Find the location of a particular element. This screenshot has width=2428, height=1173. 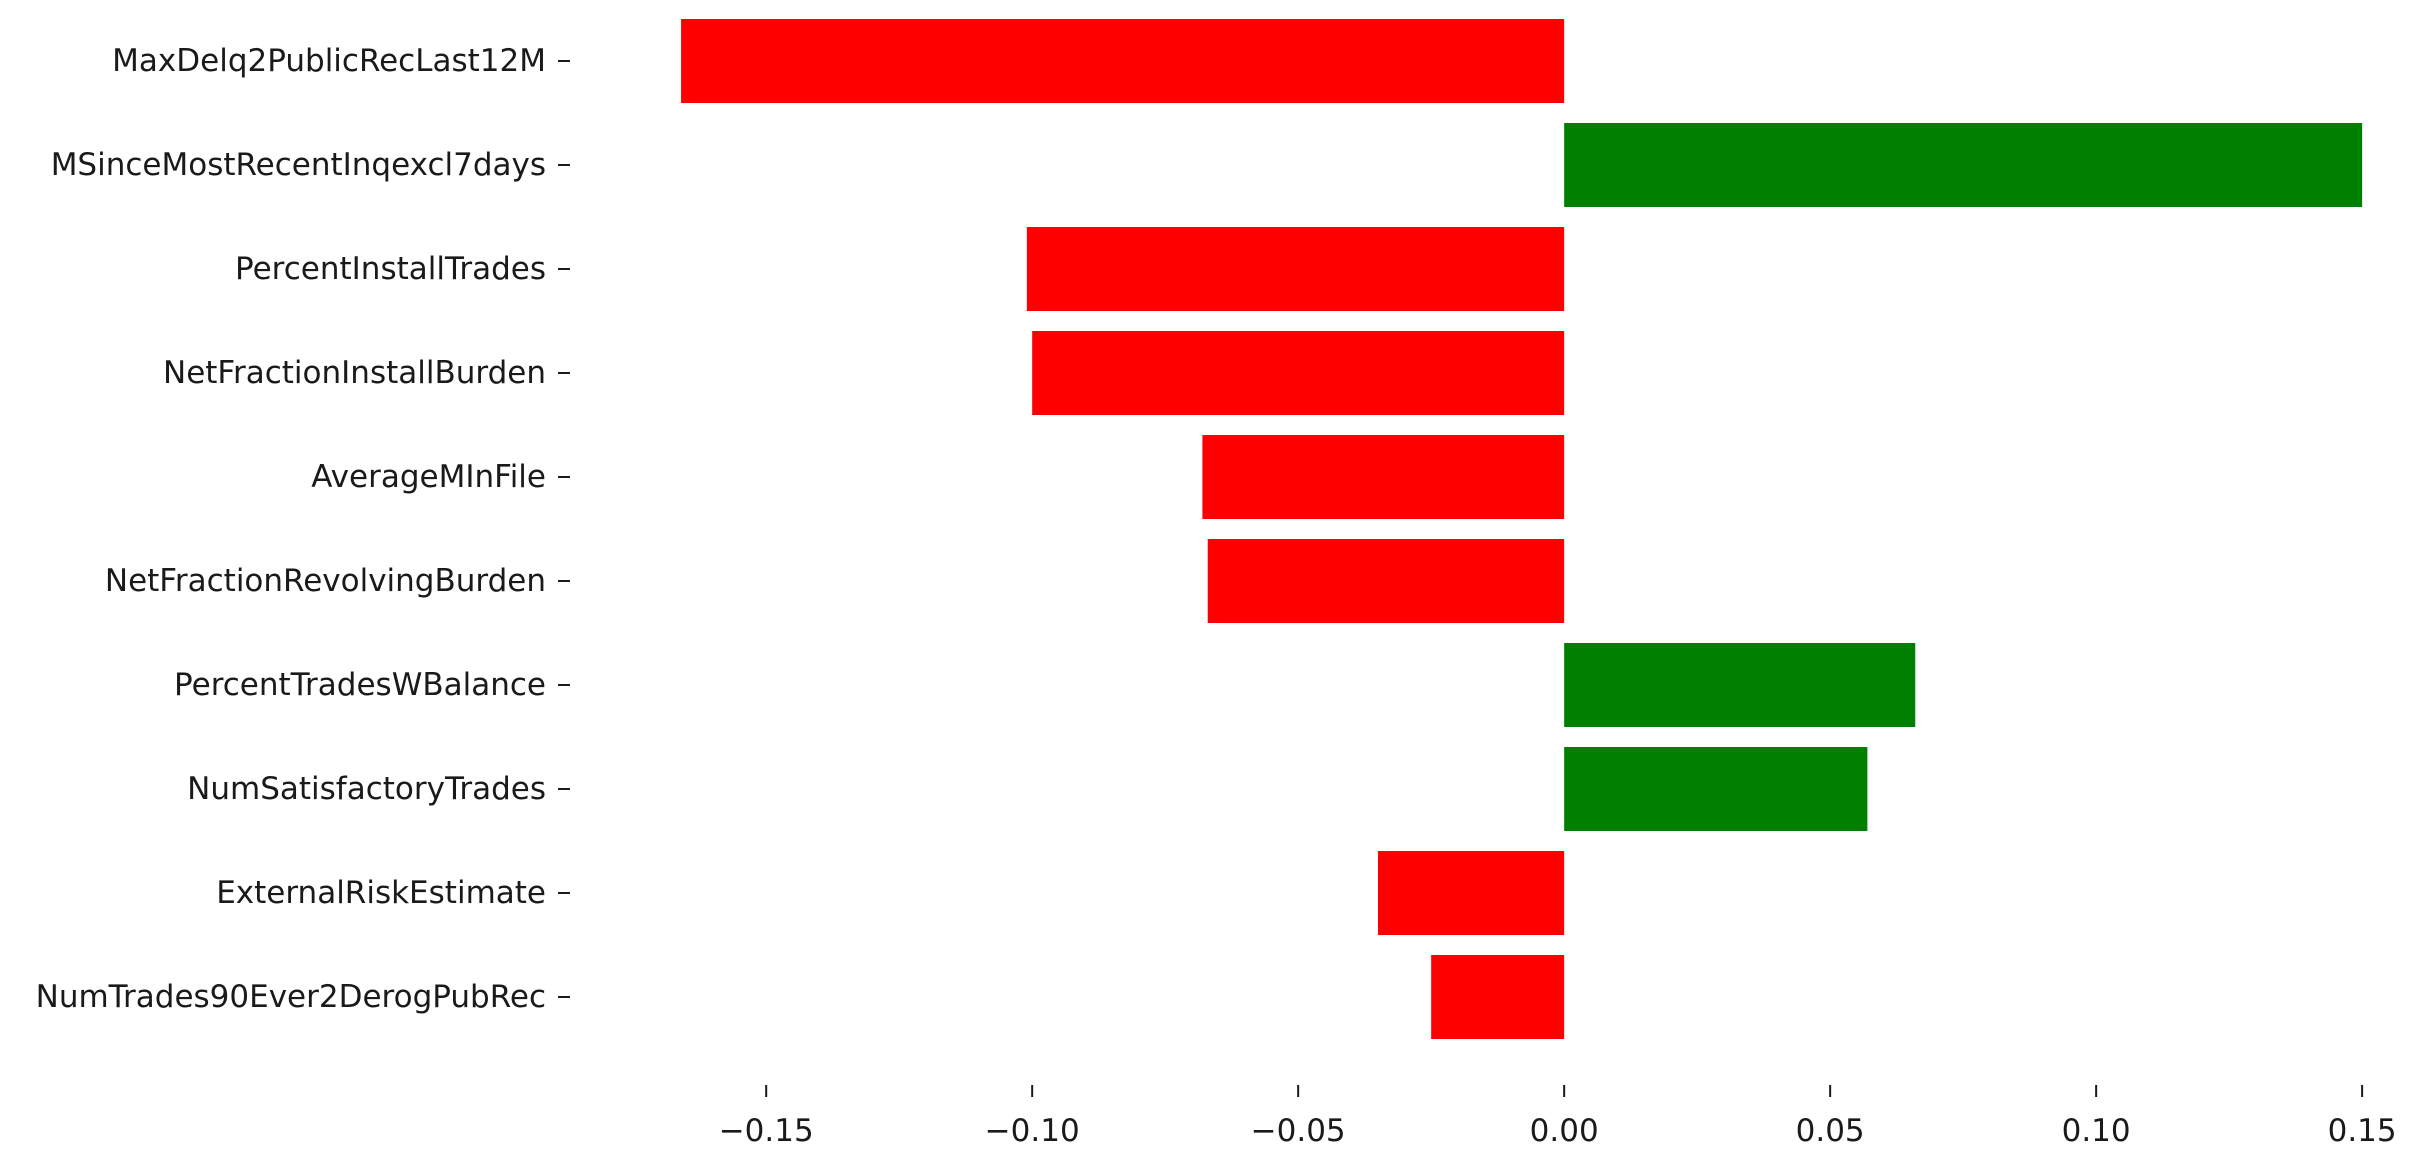

bar-maxdelq2publicreclast12m is located at coordinates (1123, 61).